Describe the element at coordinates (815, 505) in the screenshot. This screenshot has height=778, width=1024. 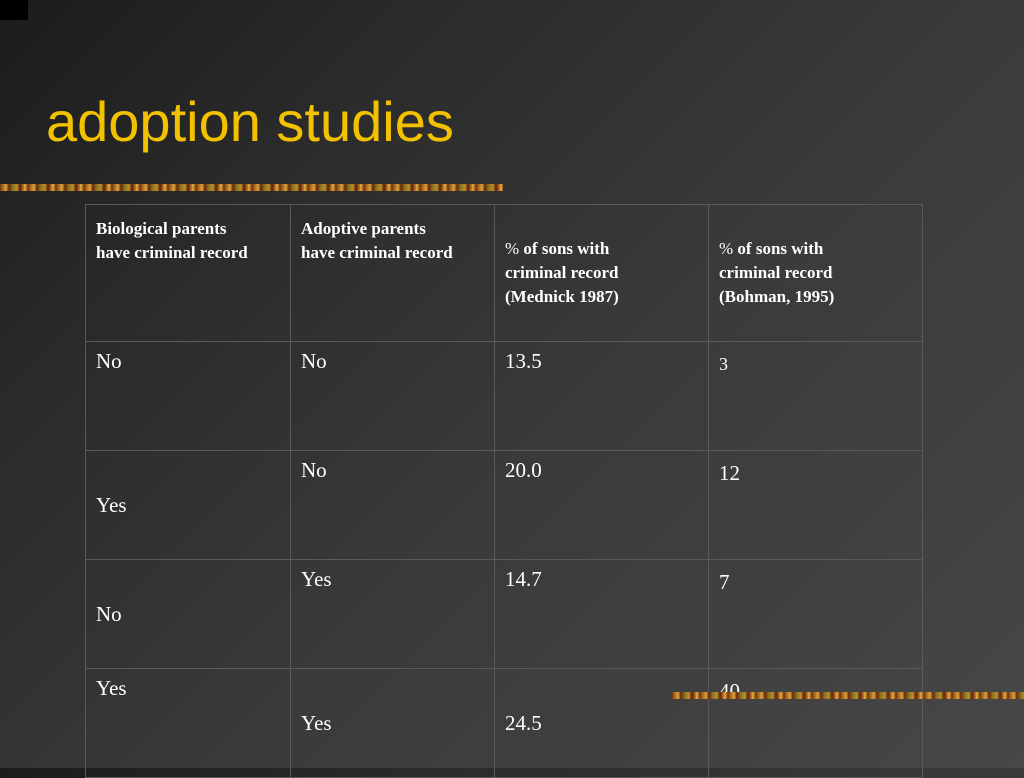
I see `cell-bohman: 12` at that location.